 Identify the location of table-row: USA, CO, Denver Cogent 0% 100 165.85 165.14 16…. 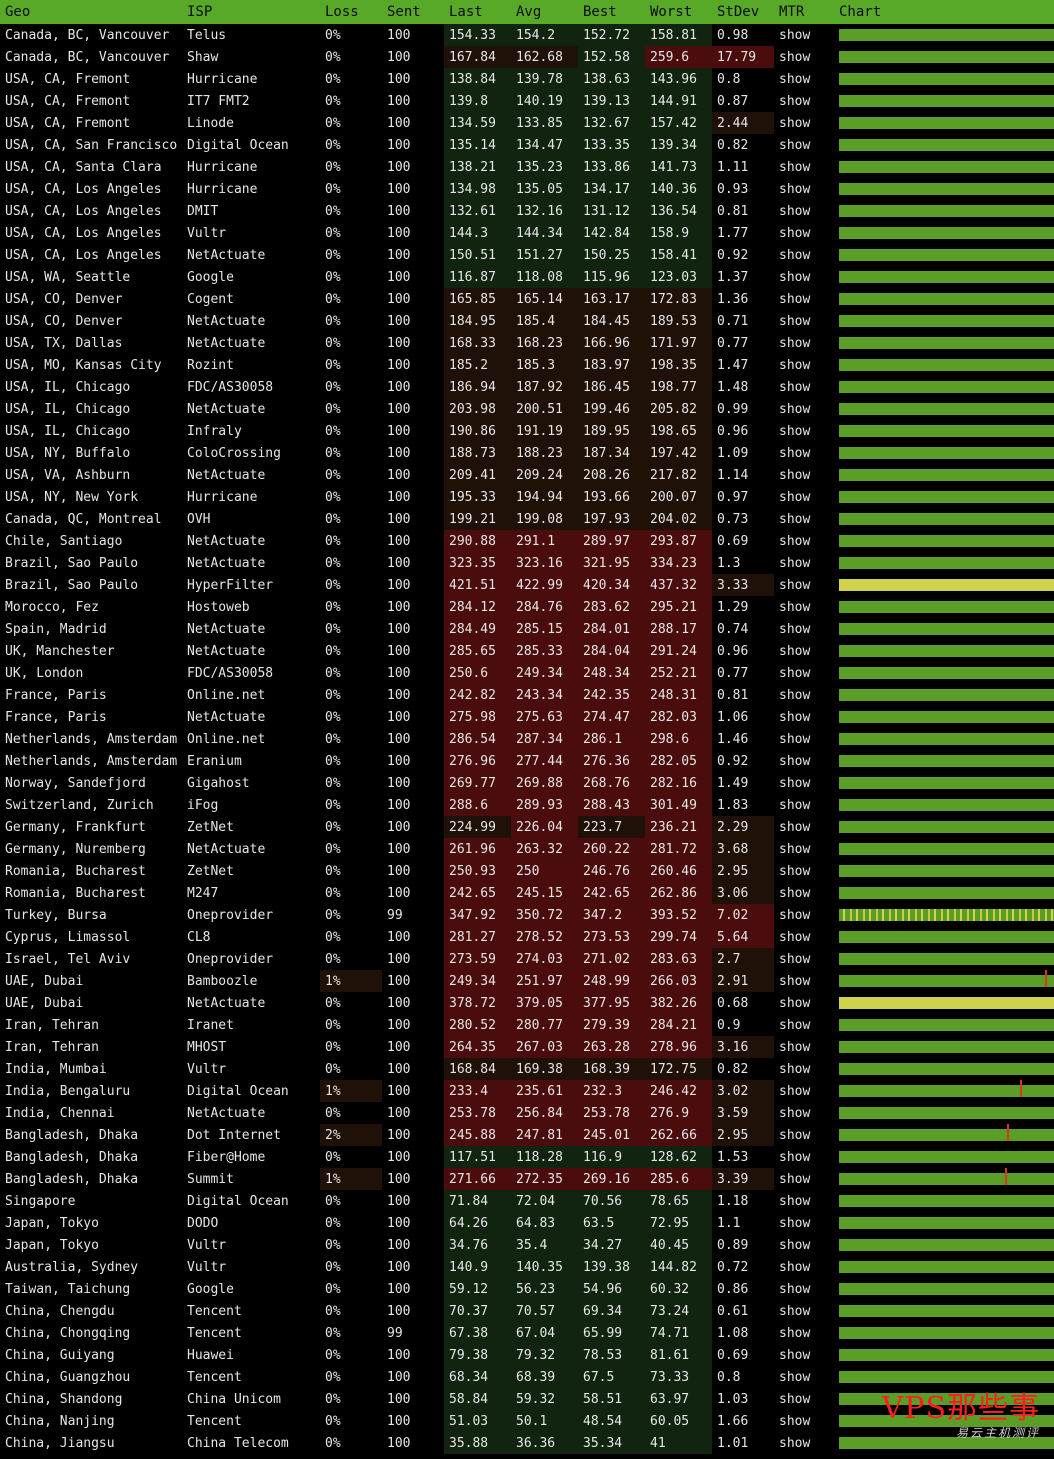
(527, 299).